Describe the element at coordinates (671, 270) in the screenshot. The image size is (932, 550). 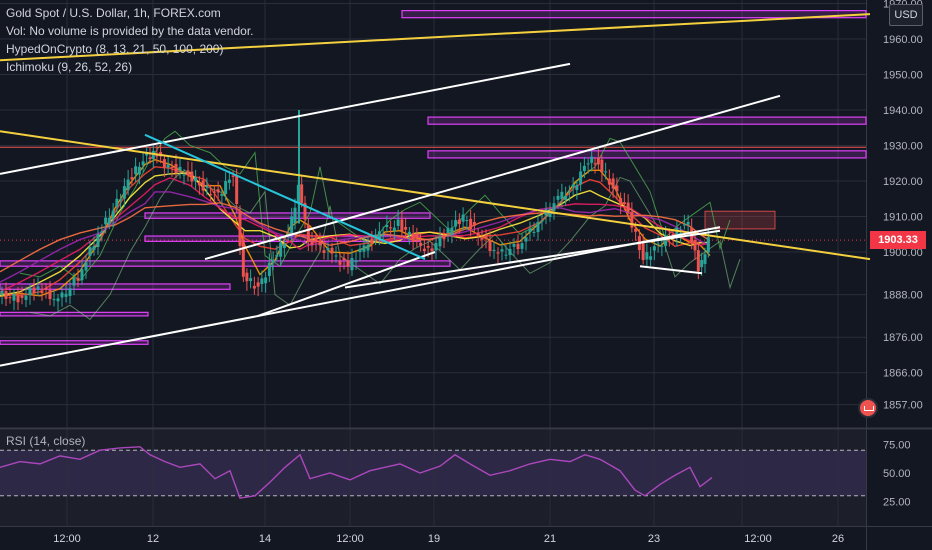
I see `trendline-white-base` at that location.